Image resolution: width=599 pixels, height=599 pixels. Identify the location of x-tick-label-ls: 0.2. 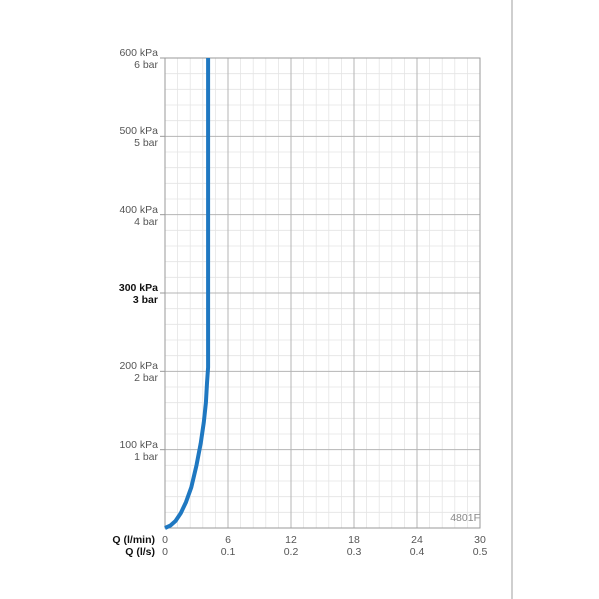
(291, 552).